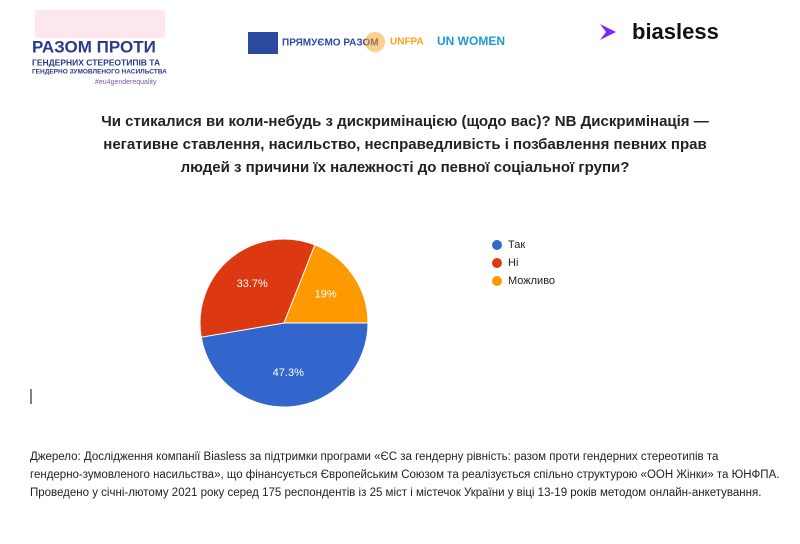  I want to click on slice-label: 47.3%, so click(288, 373).